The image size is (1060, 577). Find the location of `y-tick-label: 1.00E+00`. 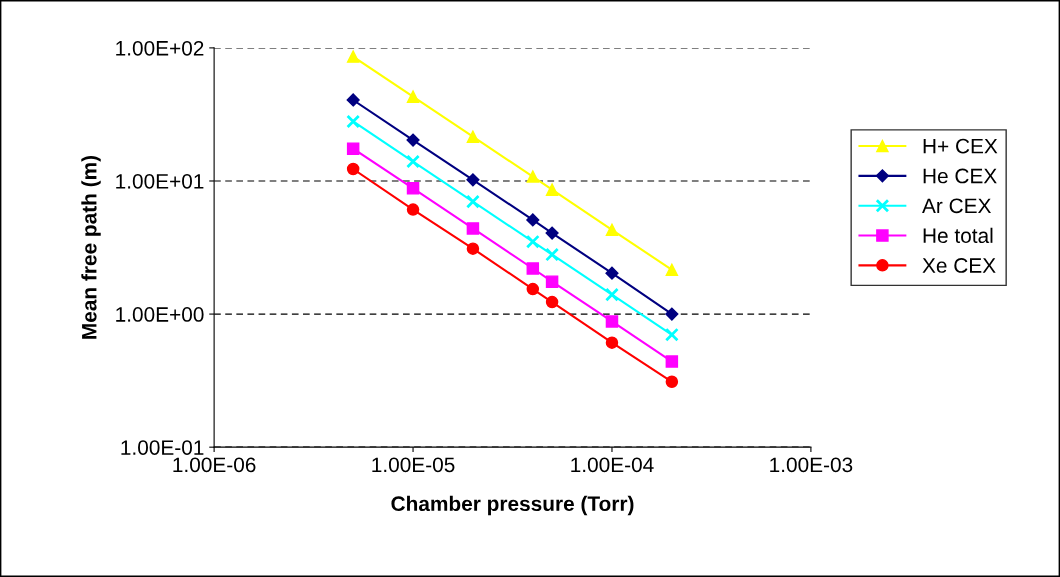

y-tick-label: 1.00E+00 is located at coordinates (160, 314).